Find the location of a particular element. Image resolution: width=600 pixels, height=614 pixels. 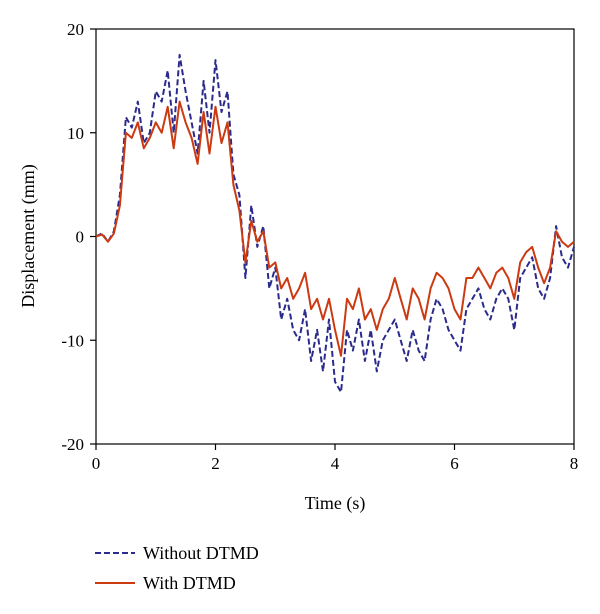

legend-item-with-dtmd: With DTMD is located at coordinates (177, 583).